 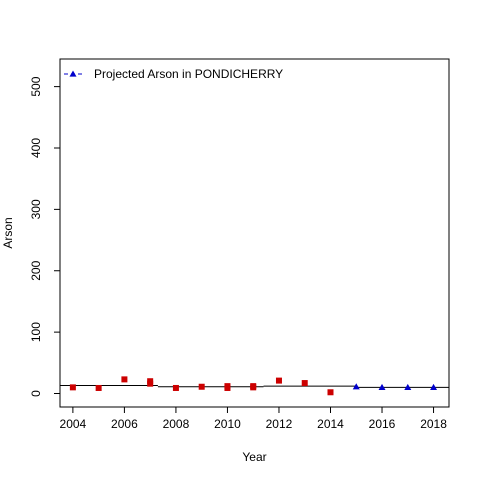 What do you see at coordinates (8, 232) in the screenshot?
I see `y-axis-label: Arson` at bounding box center [8, 232].